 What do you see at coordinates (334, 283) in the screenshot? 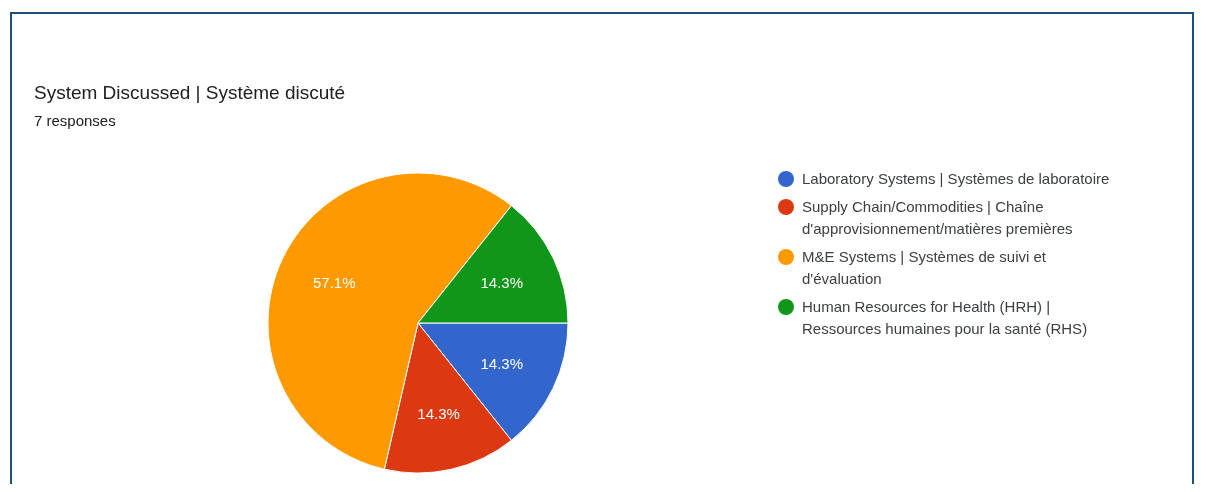
I see `data-label: 57.1%` at bounding box center [334, 283].